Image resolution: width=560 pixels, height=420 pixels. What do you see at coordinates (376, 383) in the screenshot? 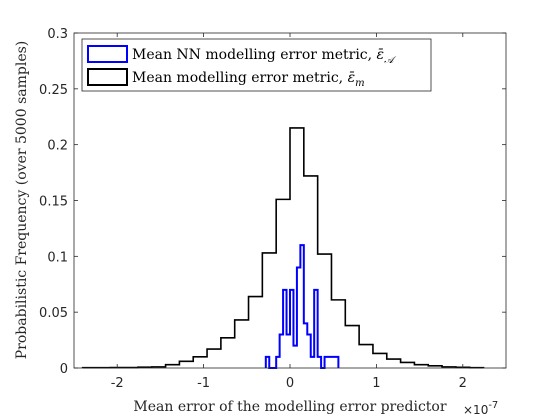
I see `x-tick-label: 1` at bounding box center [376, 383].